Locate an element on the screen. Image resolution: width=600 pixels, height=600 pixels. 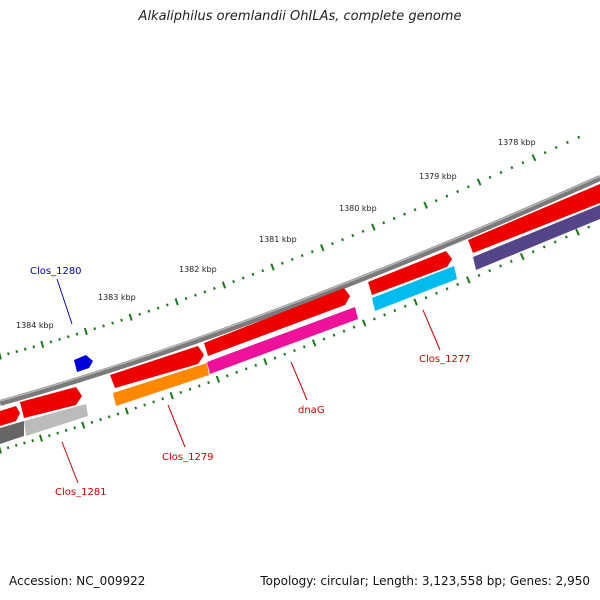
gene-label-clos-1280: Clos_1280 is located at coordinates (56, 271).